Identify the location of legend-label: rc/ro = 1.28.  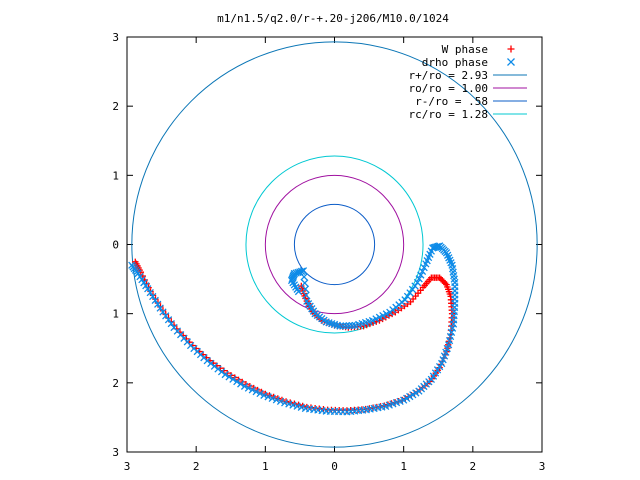
(448, 114).